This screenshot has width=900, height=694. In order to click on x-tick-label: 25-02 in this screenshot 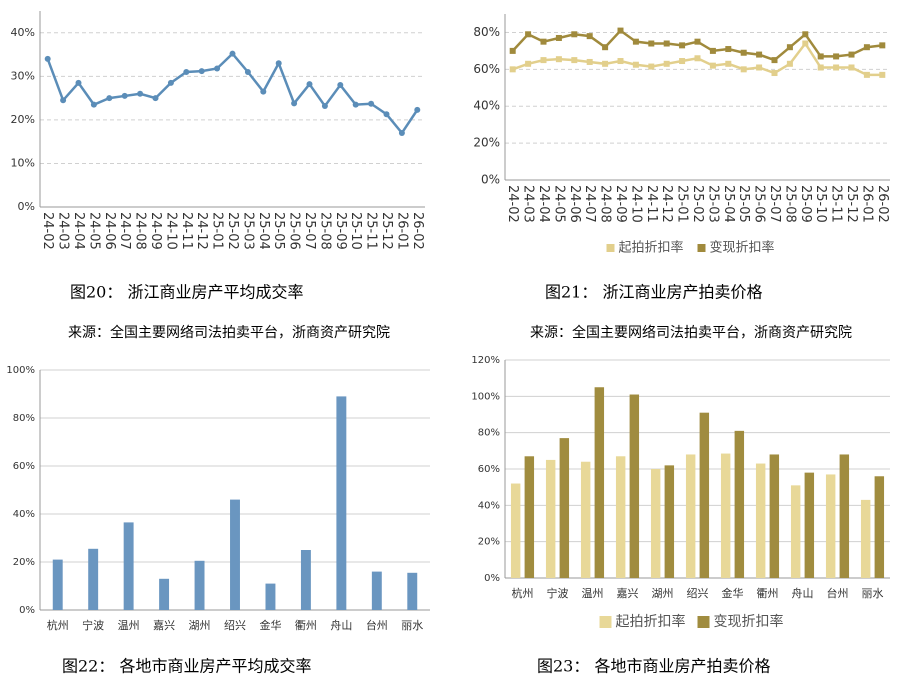, I will do `click(232, 231)`.